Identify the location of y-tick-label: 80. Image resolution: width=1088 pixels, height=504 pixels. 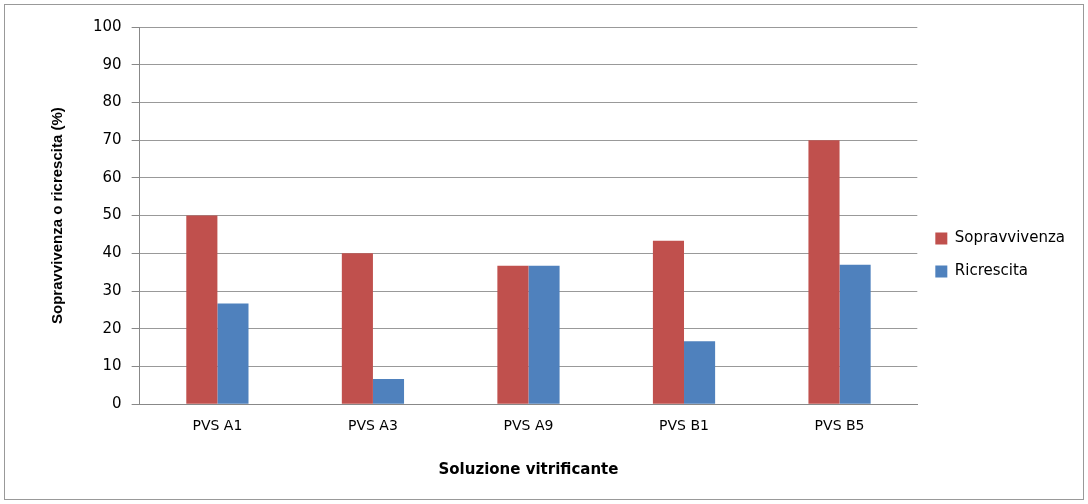
(112, 101).